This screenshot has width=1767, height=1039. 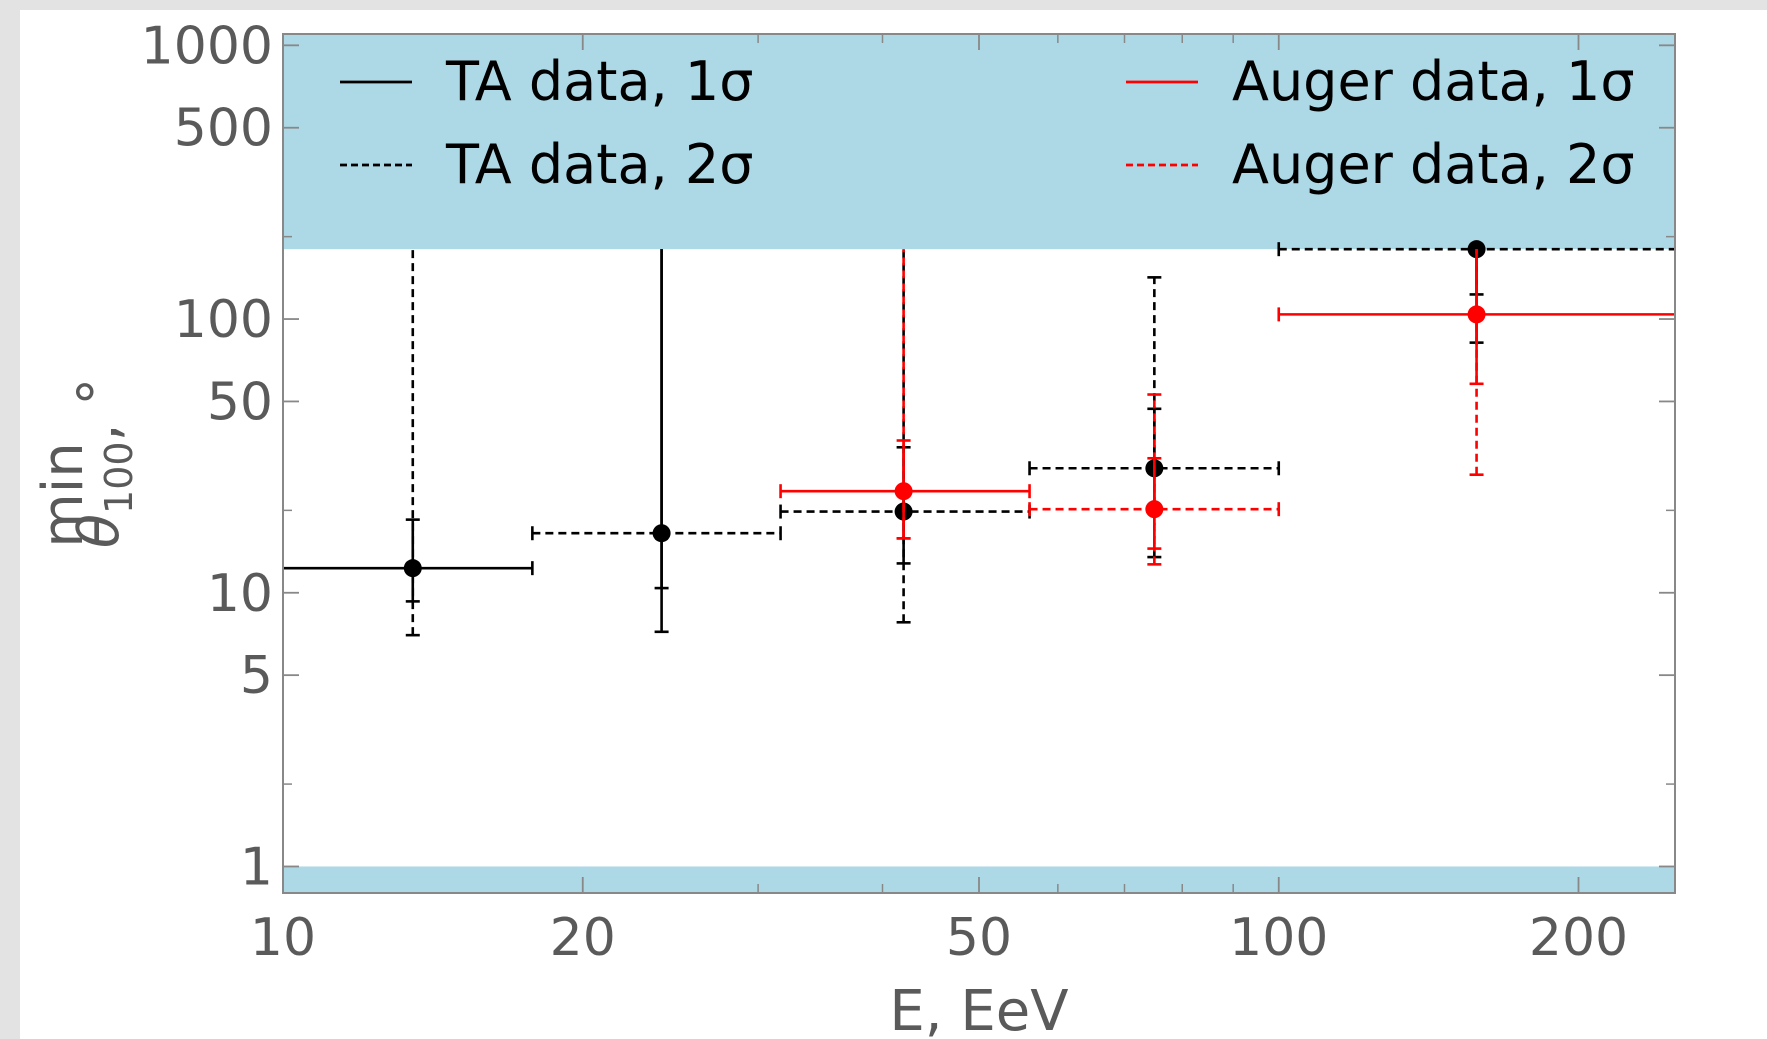 I want to click on x-tick-label: 200, so click(x=1578, y=938).